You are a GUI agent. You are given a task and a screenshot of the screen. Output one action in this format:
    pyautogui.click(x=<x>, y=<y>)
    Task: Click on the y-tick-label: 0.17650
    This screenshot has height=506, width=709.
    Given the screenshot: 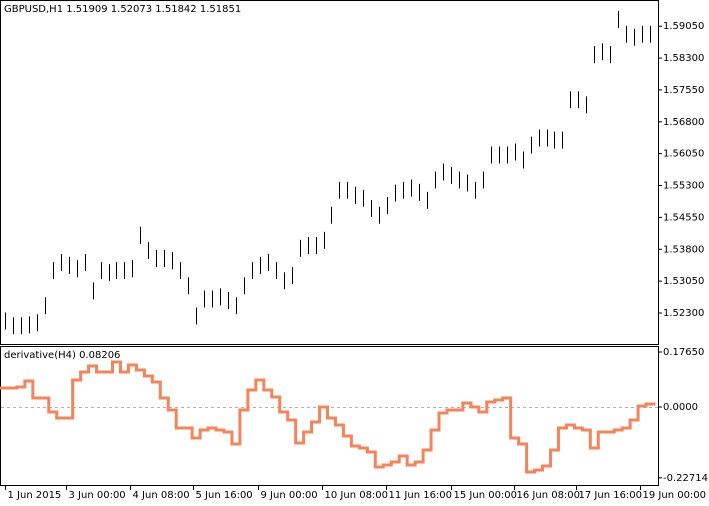 What is the action you would take?
    pyautogui.click(x=683, y=352)
    